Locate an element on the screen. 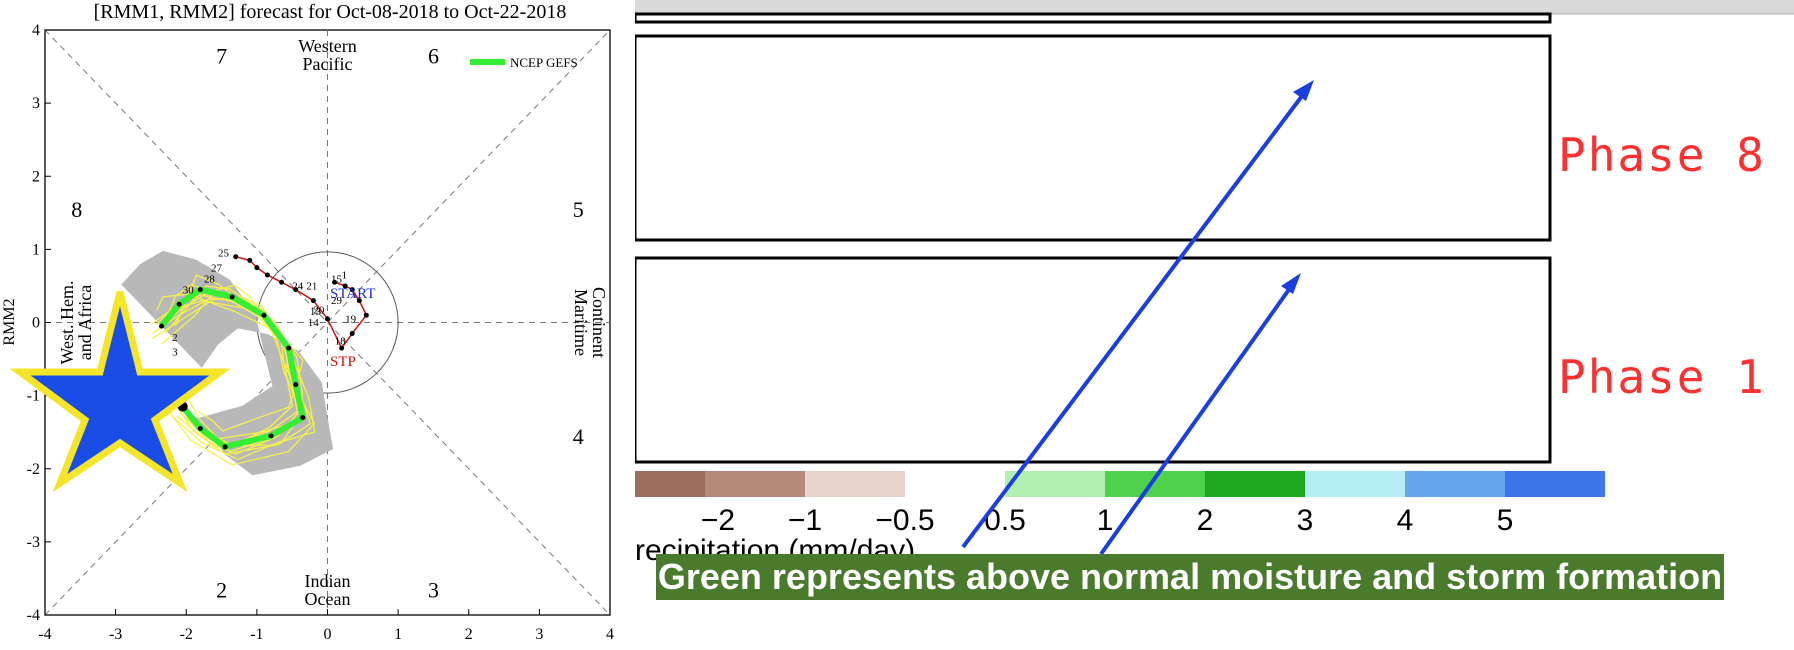 The width and height of the screenshot is (1794, 650). region-label-right: Continent is located at coordinates (599, 322).